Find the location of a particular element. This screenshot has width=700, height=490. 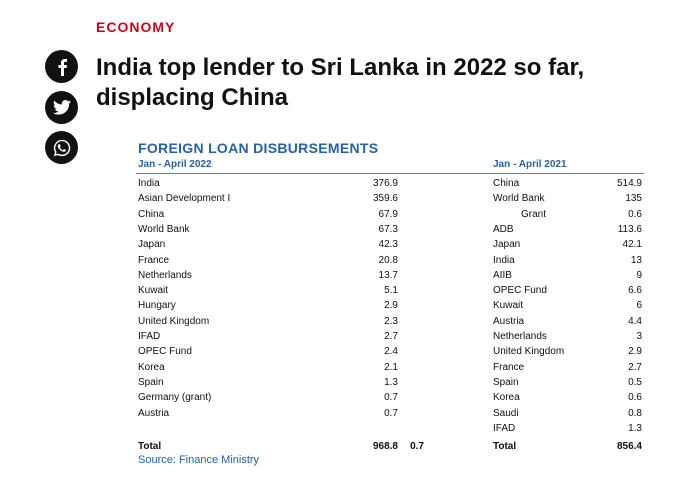

loan-amount: 359.6 is located at coordinates (385, 199).